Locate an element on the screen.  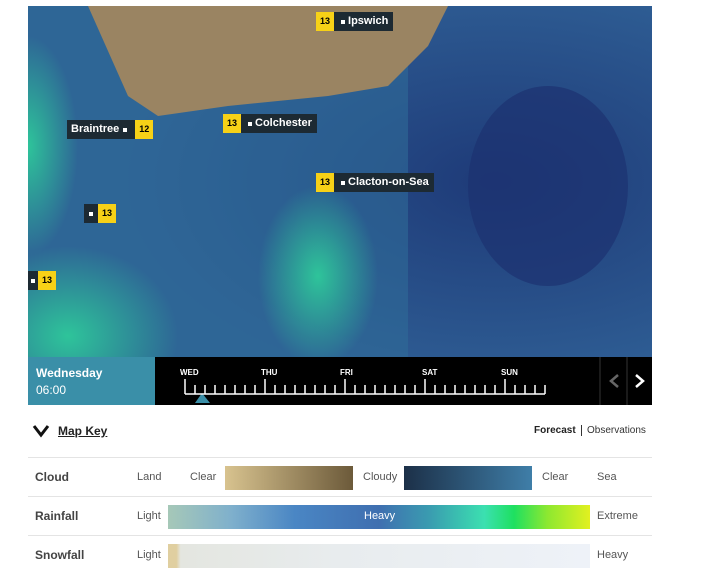
place-name: Braintree is located at coordinates (95, 129).